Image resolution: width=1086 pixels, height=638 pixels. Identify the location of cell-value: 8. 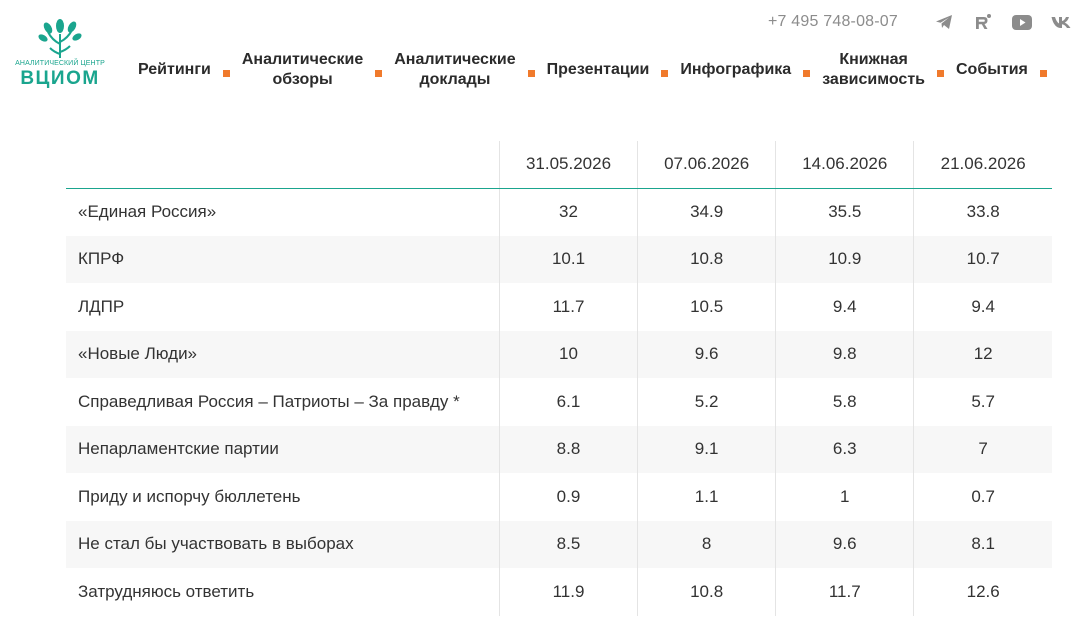
(706, 544).